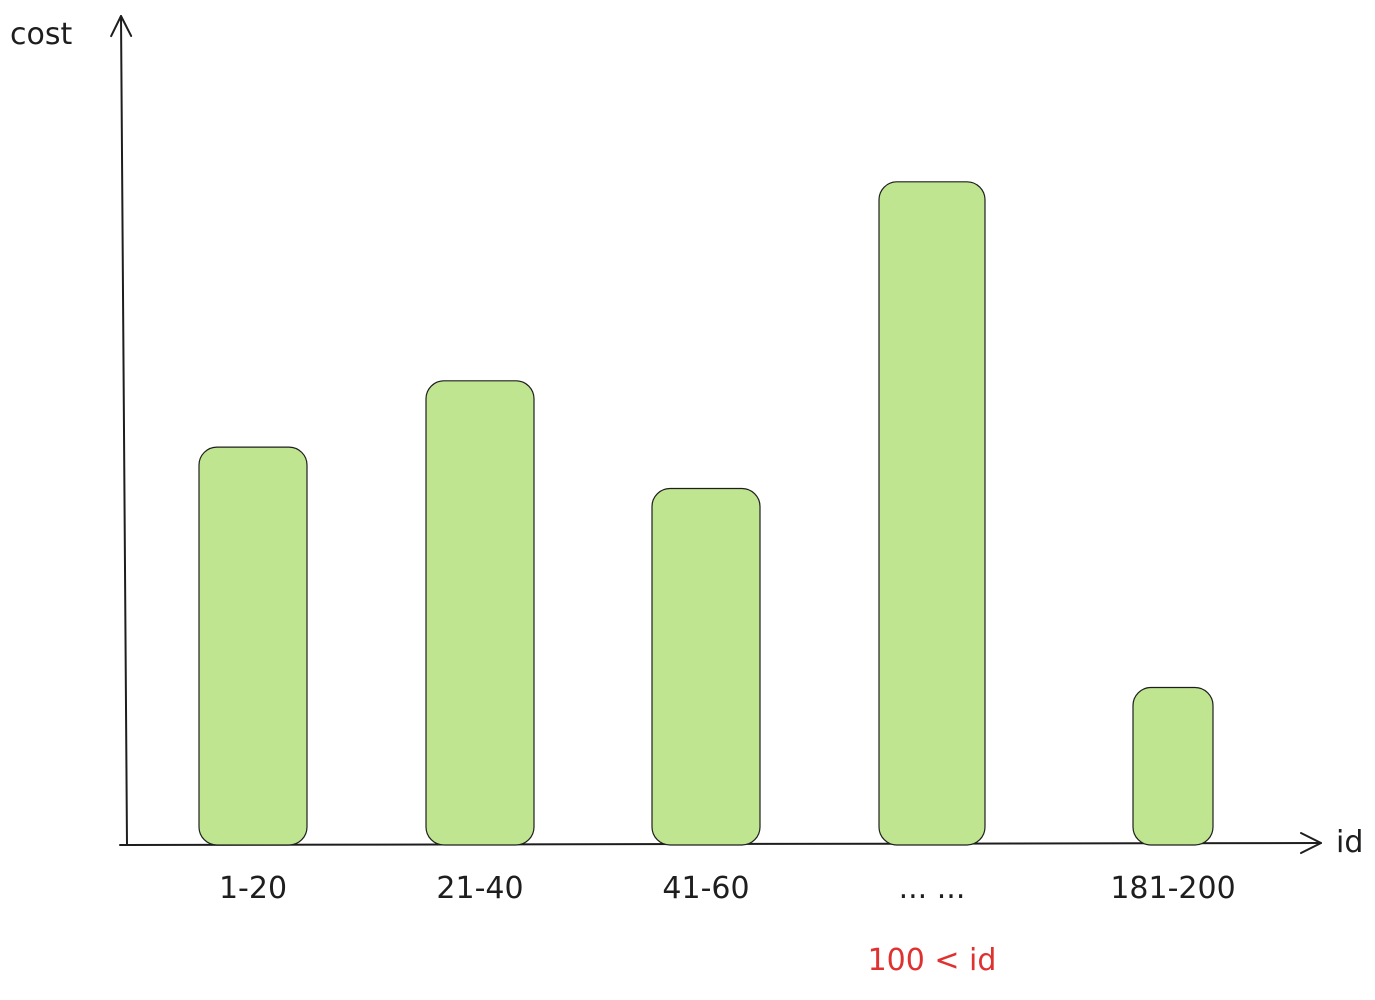  Describe the element at coordinates (121, 430) in the screenshot. I see `y-axis-line` at that location.